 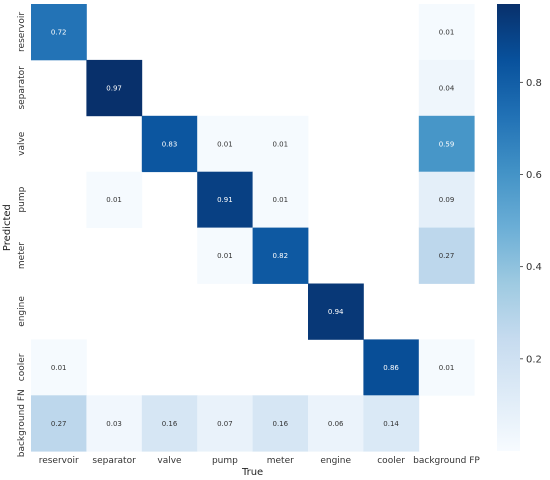 I want to click on colorbar, so click(x=508, y=227).